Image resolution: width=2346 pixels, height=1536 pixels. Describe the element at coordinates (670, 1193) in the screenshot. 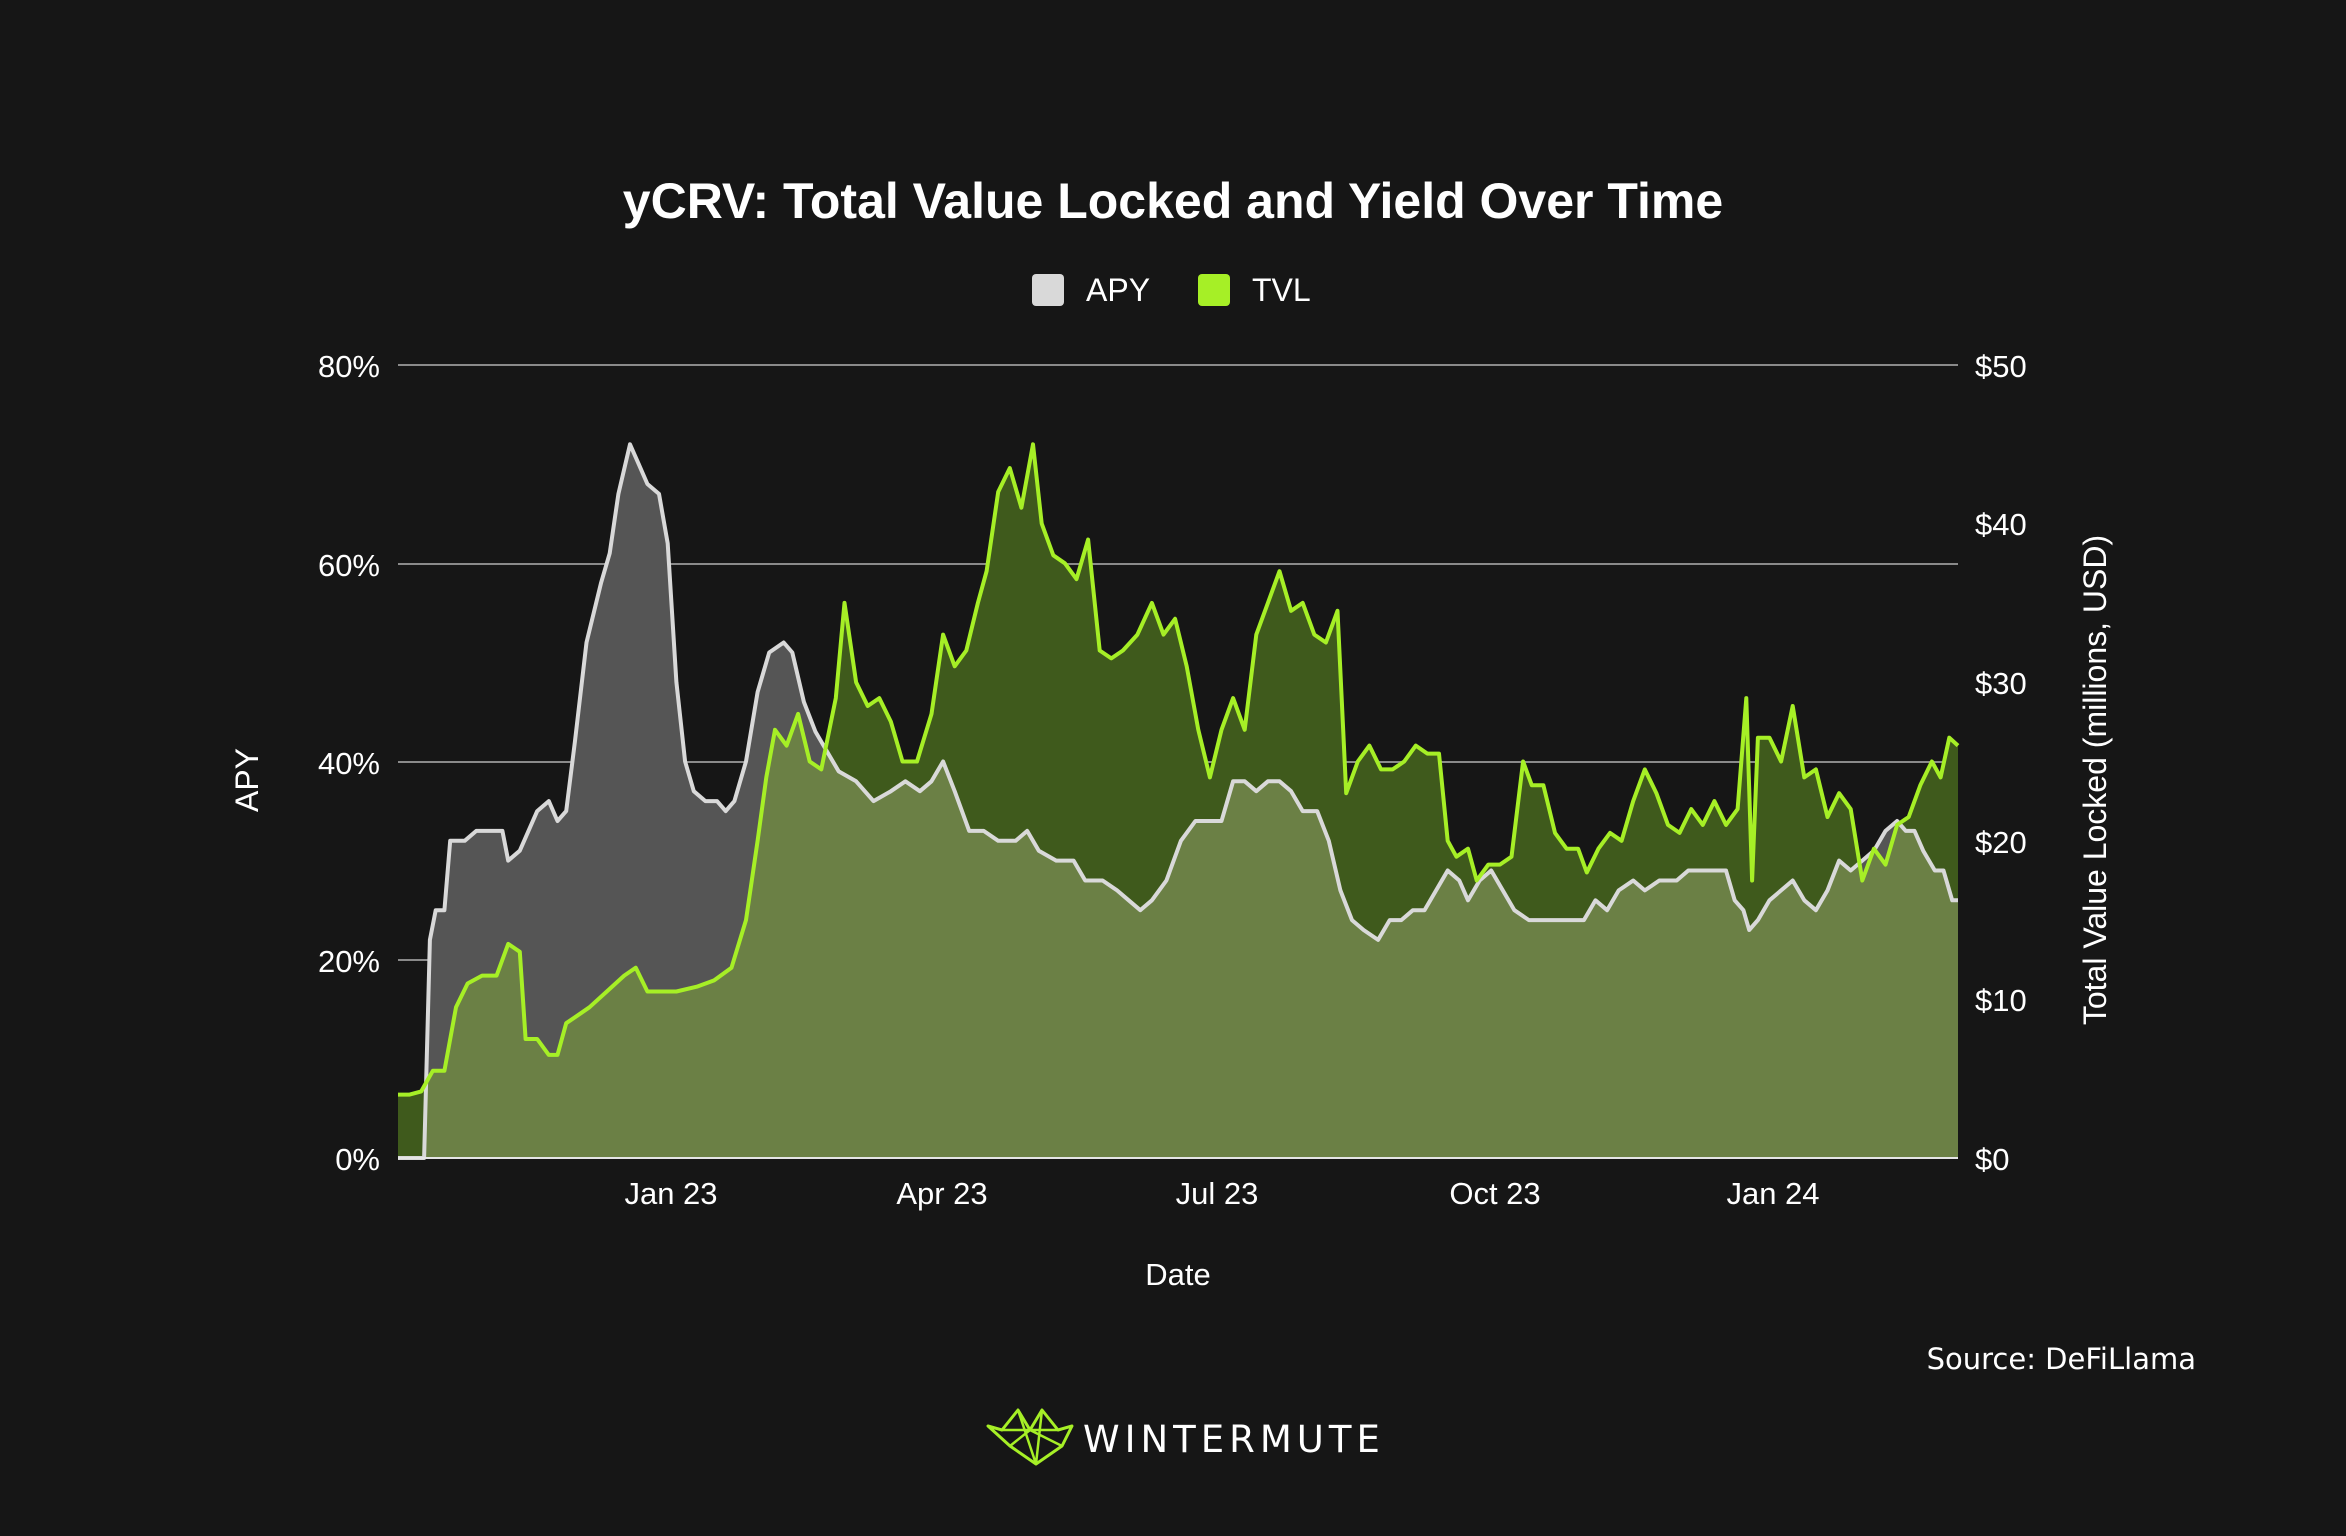

I see `x-tick-jan23: Jan 23` at that location.